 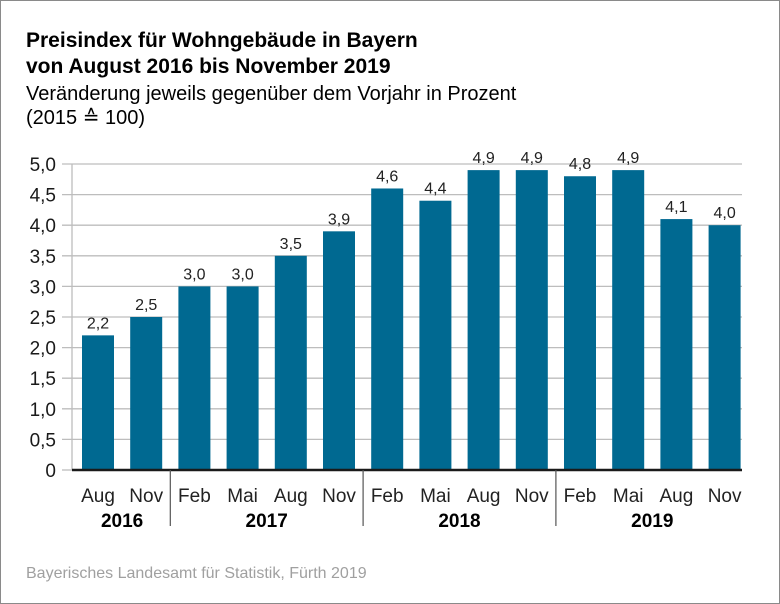 What do you see at coordinates (459, 521) in the screenshot?
I see `year-label: 2018` at bounding box center [459, 521].